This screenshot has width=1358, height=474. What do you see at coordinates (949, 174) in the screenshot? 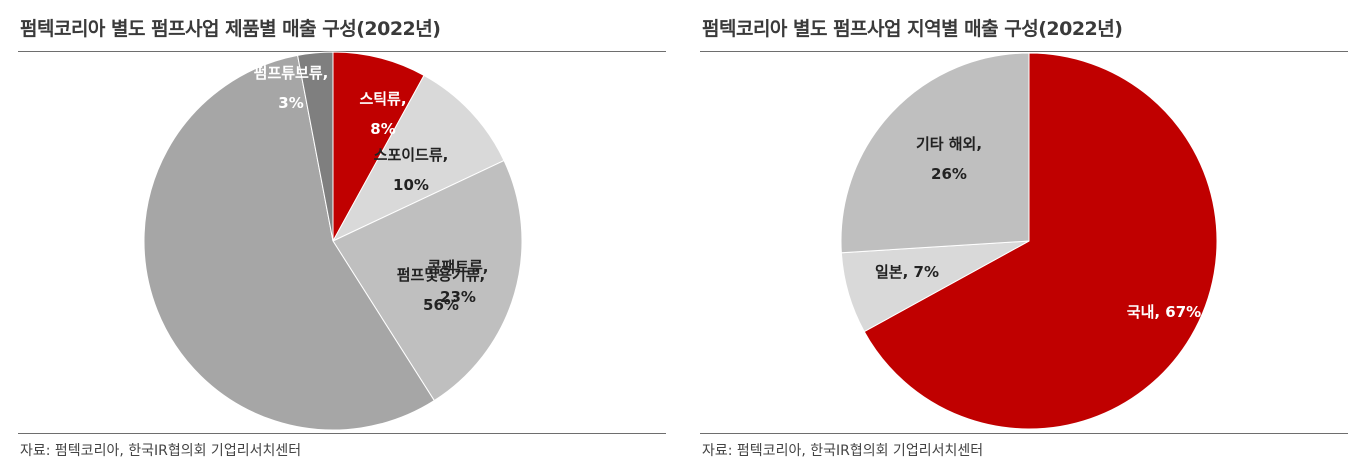
I see `slice-percent: 26%` at bounding box center [949, 174].